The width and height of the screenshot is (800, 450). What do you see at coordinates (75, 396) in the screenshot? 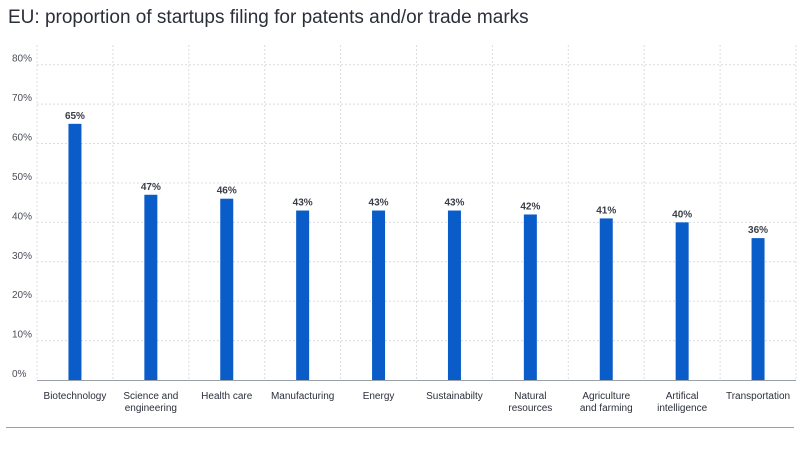
I see `x-tick-label: Biotechnology` at bounding box center [75, 396].